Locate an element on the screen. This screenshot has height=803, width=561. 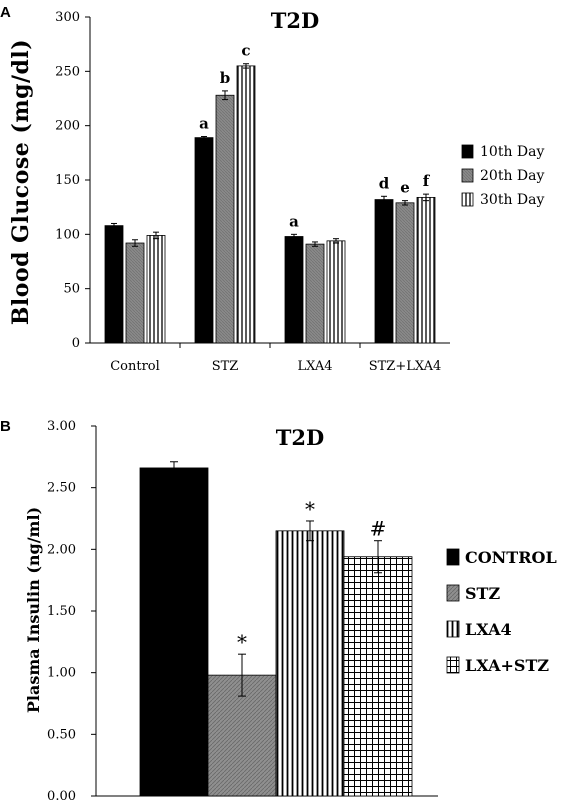
panel-b-legend-label: LXA4 is located at coordinates (488, 629).